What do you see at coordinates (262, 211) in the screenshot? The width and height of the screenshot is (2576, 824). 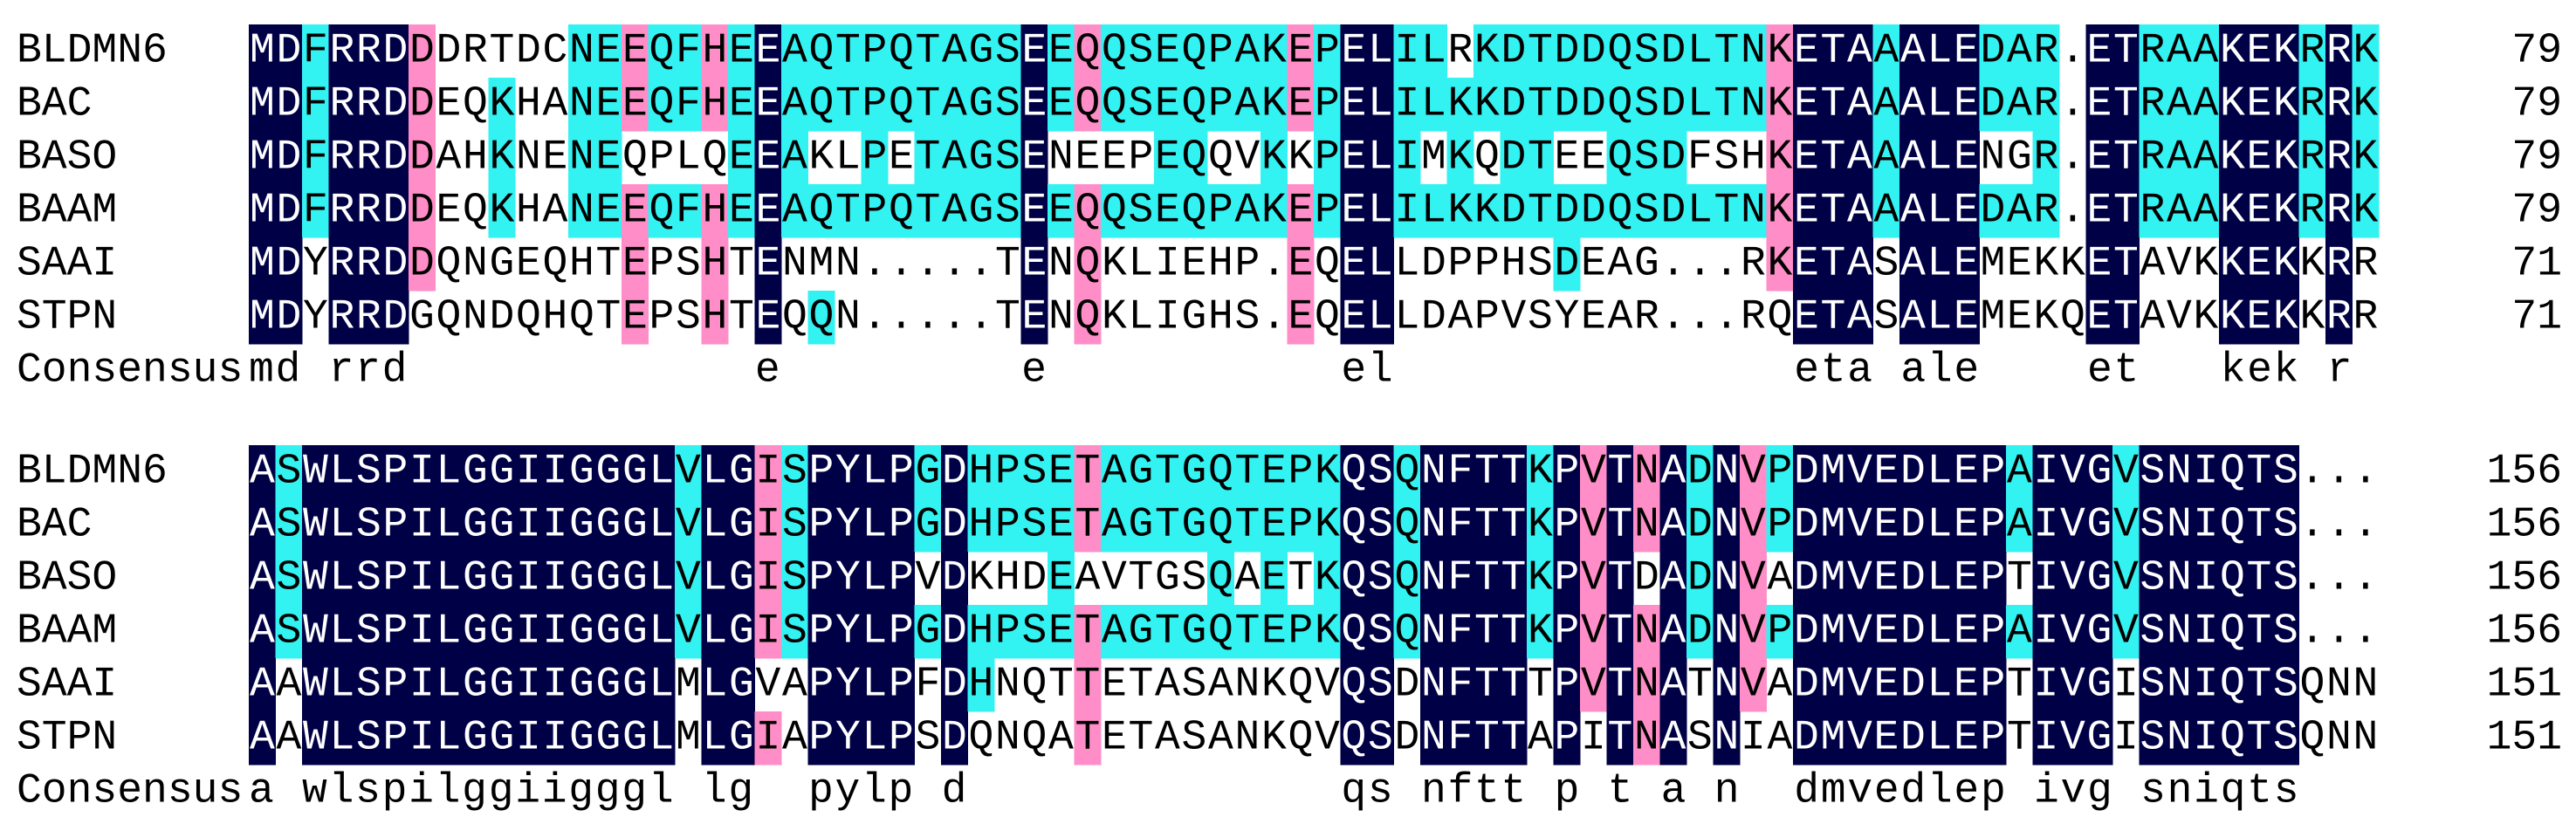 I see `residue: M` at bounding box center [262, 211].